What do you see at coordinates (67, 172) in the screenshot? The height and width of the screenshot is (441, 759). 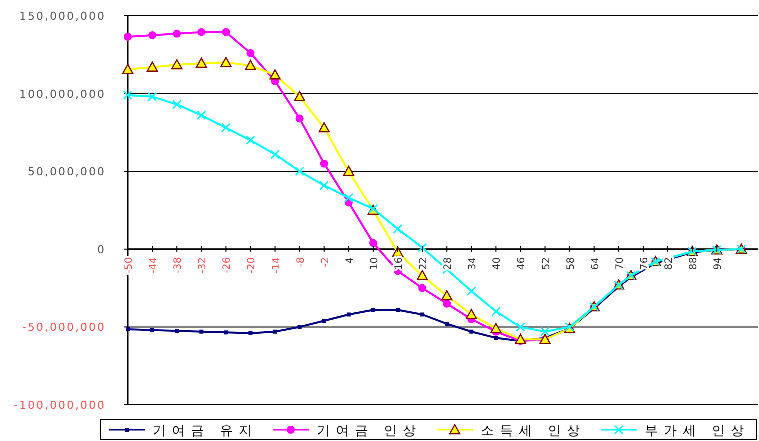 I see `y-tick-label: 50,000,000` at bounding box center [67, 172].